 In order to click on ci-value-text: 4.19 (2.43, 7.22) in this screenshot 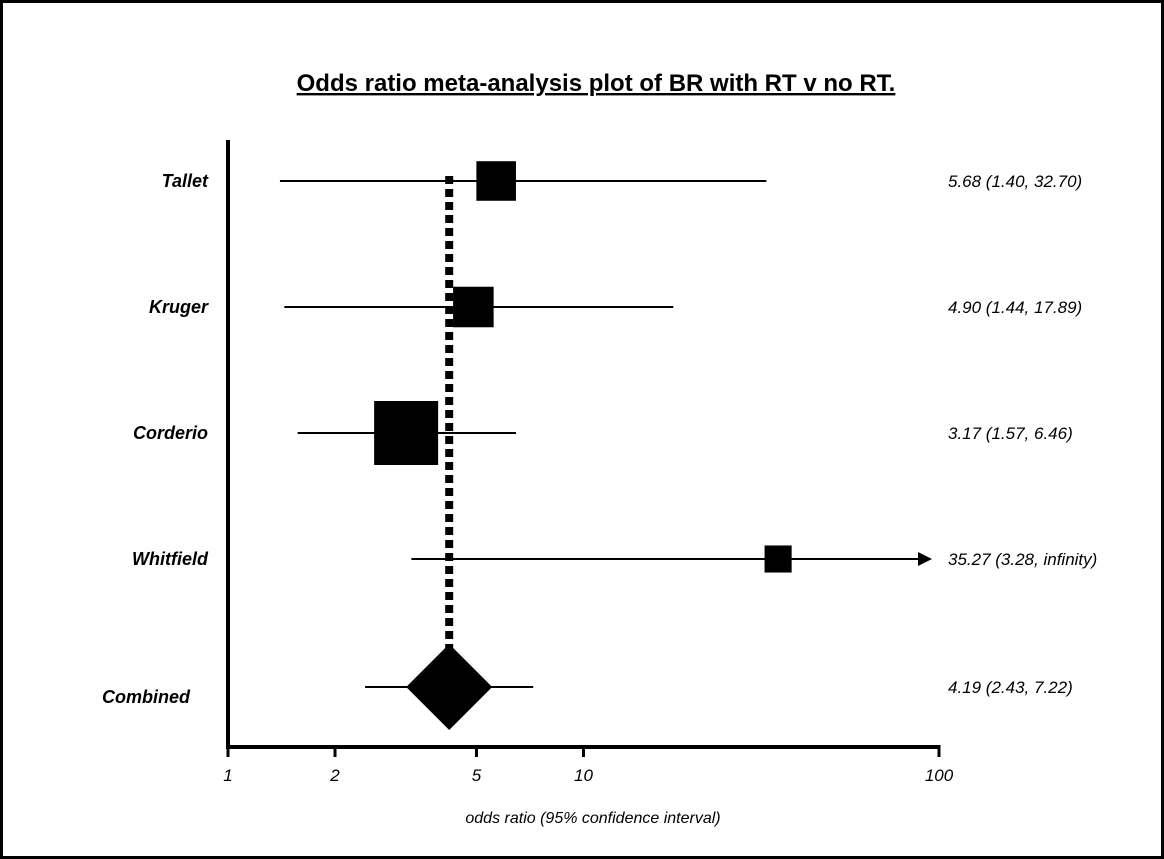, I will do `click(1010, 687)`.